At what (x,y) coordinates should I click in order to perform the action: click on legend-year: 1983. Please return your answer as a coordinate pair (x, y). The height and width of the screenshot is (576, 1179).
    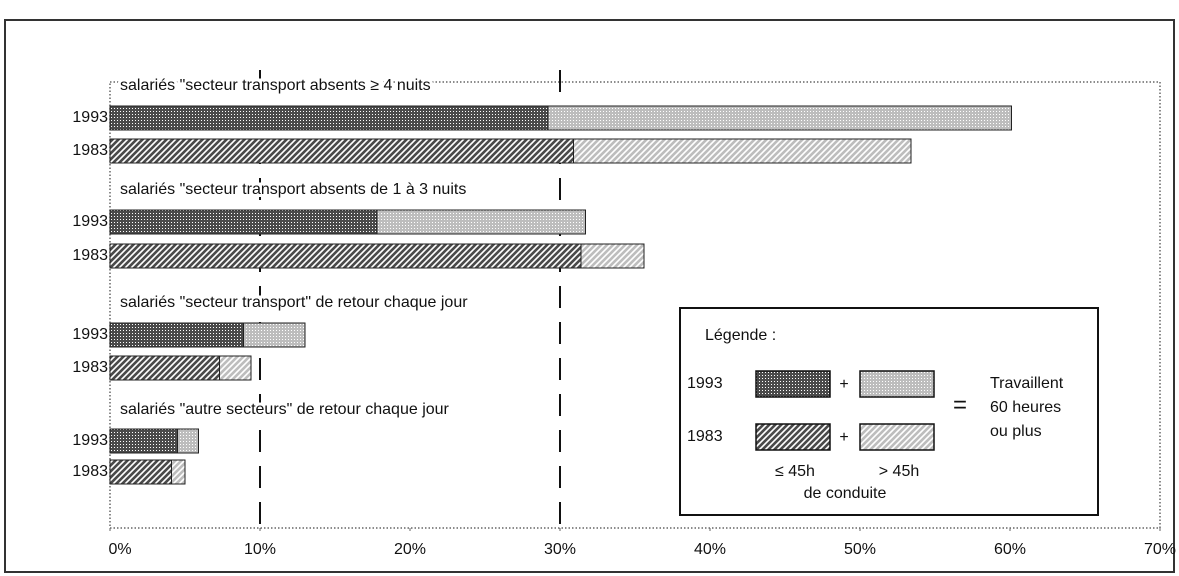
    Looking at the image, I should click on (705, 436).